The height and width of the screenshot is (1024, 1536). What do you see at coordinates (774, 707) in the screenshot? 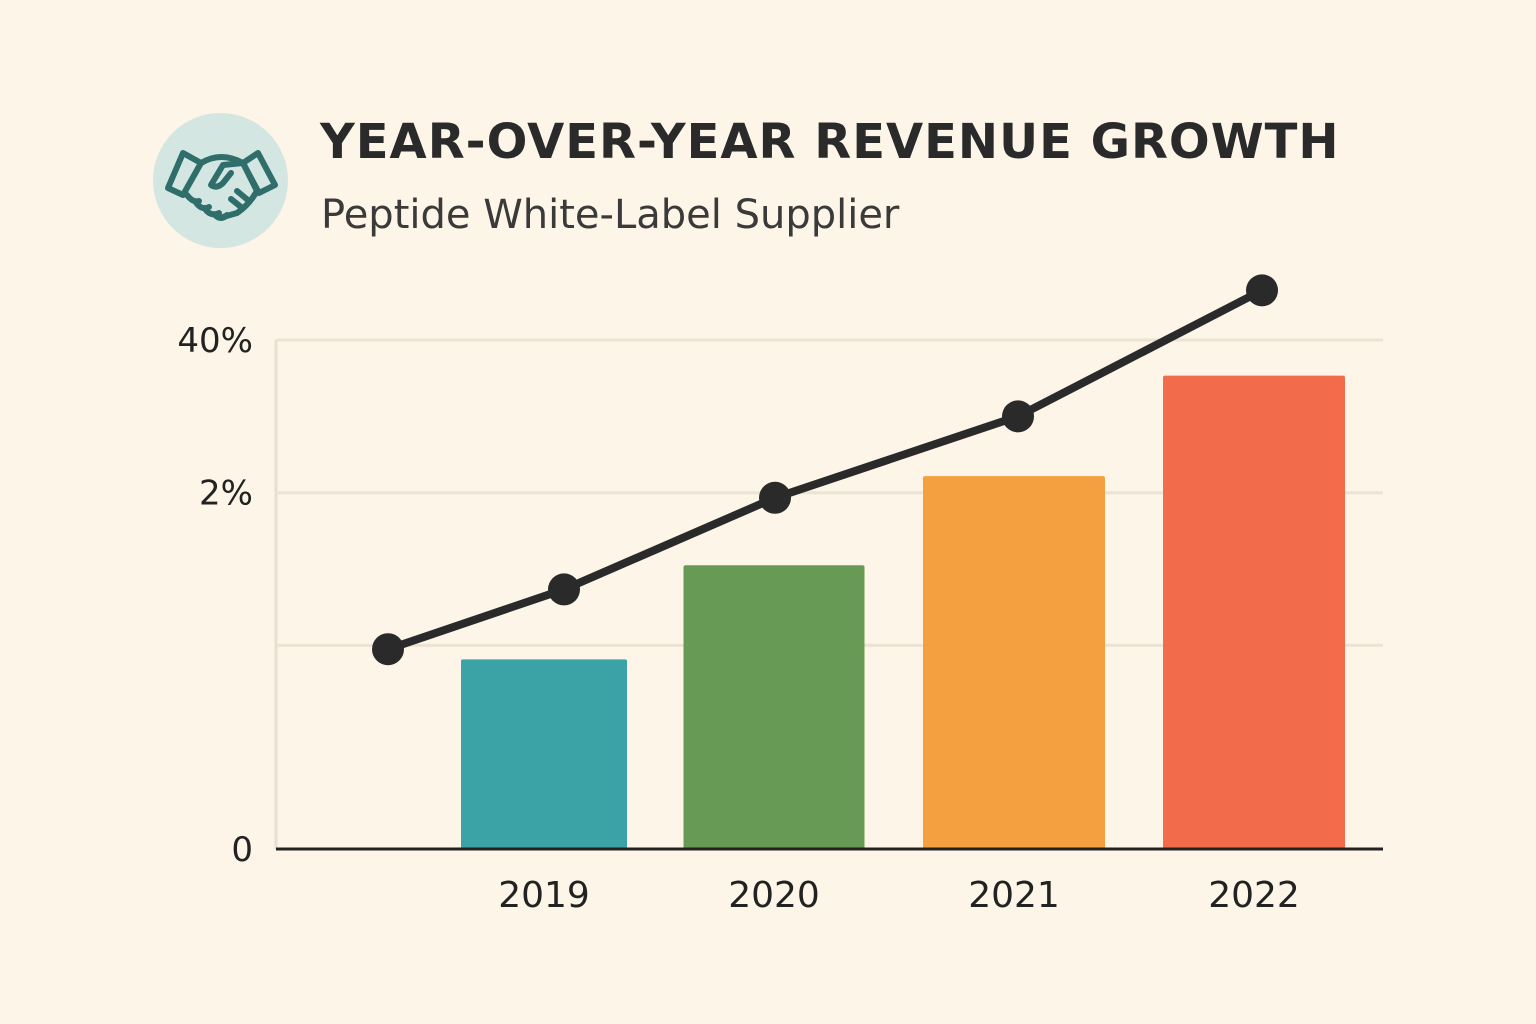
I see `bar-2020` at bounding box center [774, 707].